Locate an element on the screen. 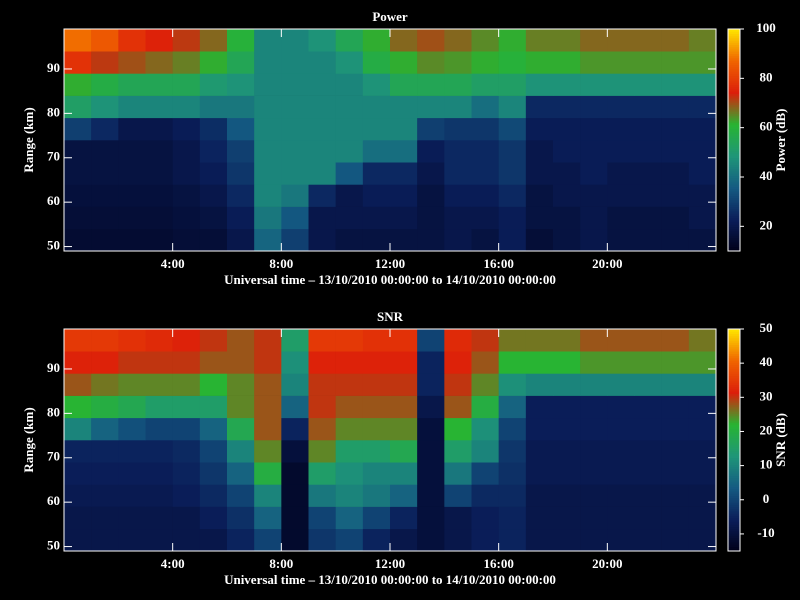  y-tick-label: 60 is located at coordinates (53, 500).